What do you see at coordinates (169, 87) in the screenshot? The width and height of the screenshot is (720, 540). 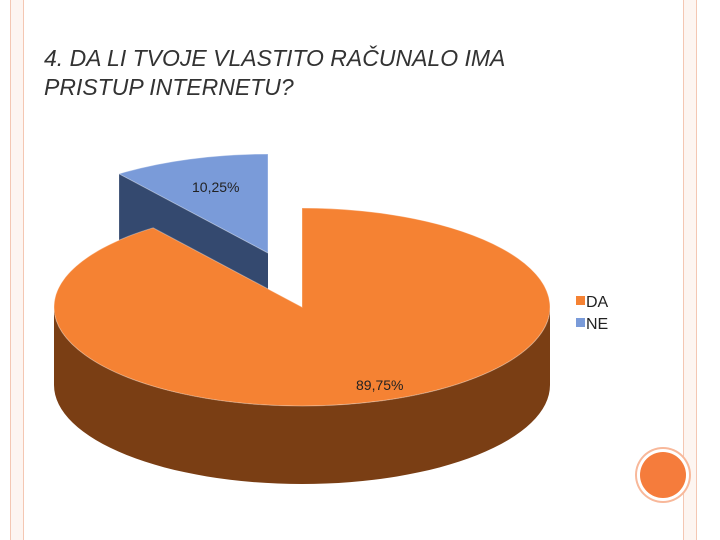 I see `slide-title-line-2: PRISTUP INTERNETU?` at bounding box center [169, 87].